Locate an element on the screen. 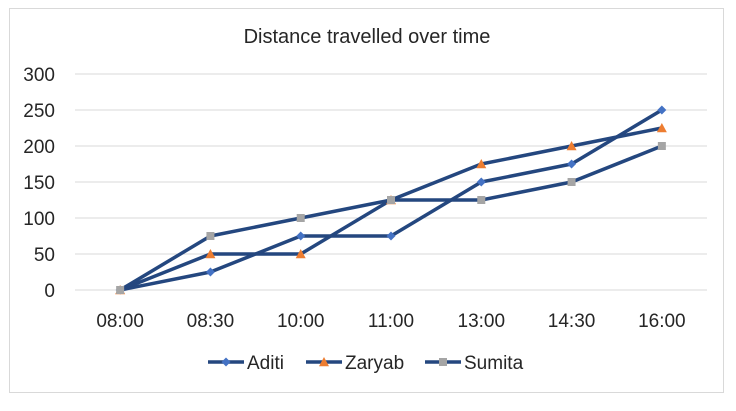 This screenshot has height=411, width=736. y-tick-label: 150 is located at coordinates (39, 183).